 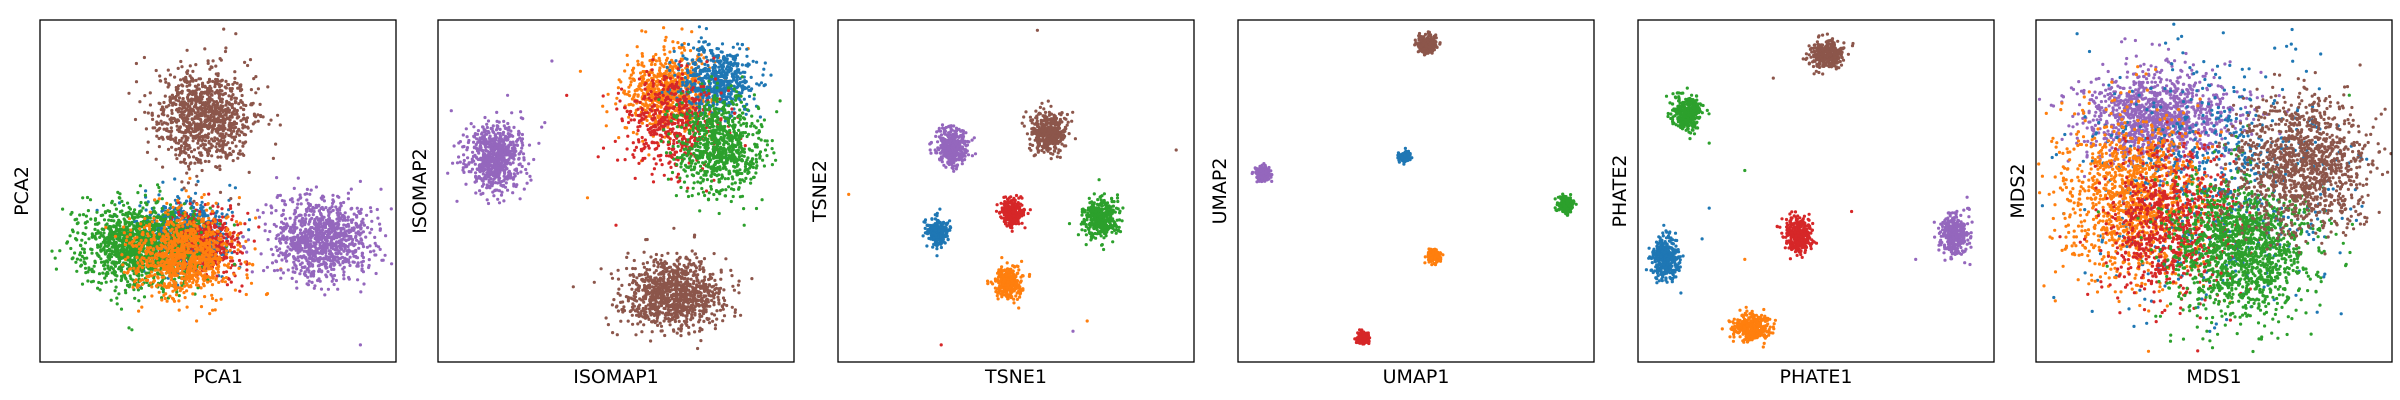 What do you see at coordinates (222, 187) in the screenshot?
I see `points-group` at bounding box center [222, 187].